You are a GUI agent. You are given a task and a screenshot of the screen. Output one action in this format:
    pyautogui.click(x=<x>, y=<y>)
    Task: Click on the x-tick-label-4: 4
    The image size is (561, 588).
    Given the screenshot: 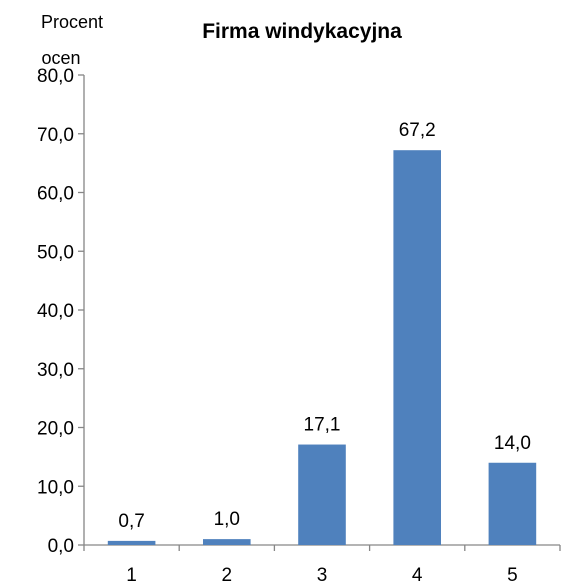 What is the action you would take?
    pyautogui.click(x=417, y=575)
    